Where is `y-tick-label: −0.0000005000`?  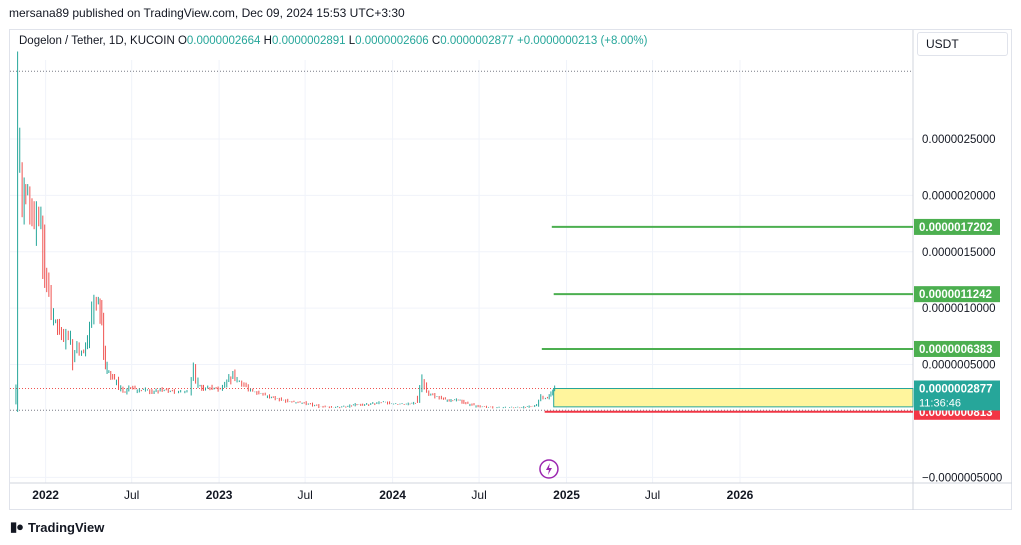 y-tick-label: −0.0000005000 is located at coordinates (962, 478).